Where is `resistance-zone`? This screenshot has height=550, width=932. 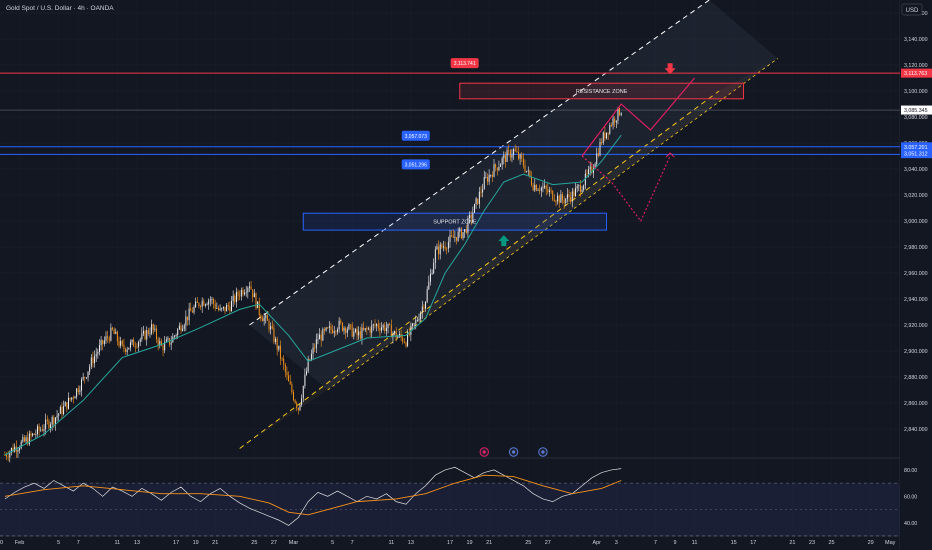 resistance-zone is located at coordinates (601, 91).